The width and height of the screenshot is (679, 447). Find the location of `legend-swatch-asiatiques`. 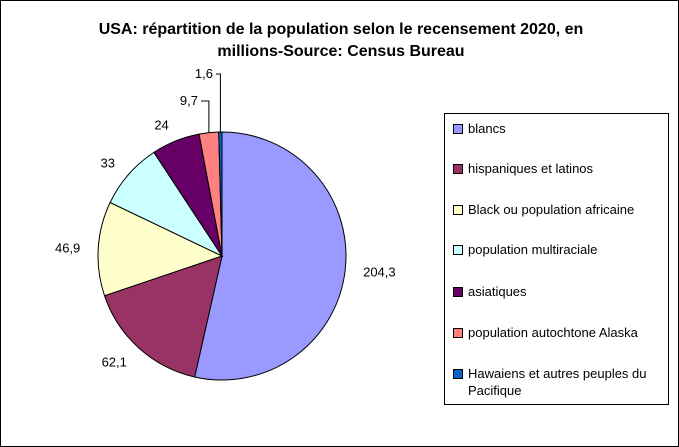

legend-swatch-asiatiques is located at coordinates (458, 292).